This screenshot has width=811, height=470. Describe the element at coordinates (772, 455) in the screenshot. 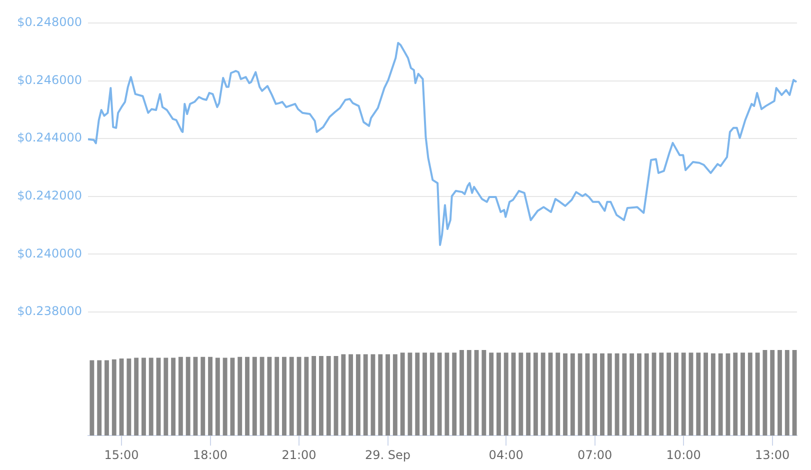

I see `x-tick-label: 13:00` at that location.